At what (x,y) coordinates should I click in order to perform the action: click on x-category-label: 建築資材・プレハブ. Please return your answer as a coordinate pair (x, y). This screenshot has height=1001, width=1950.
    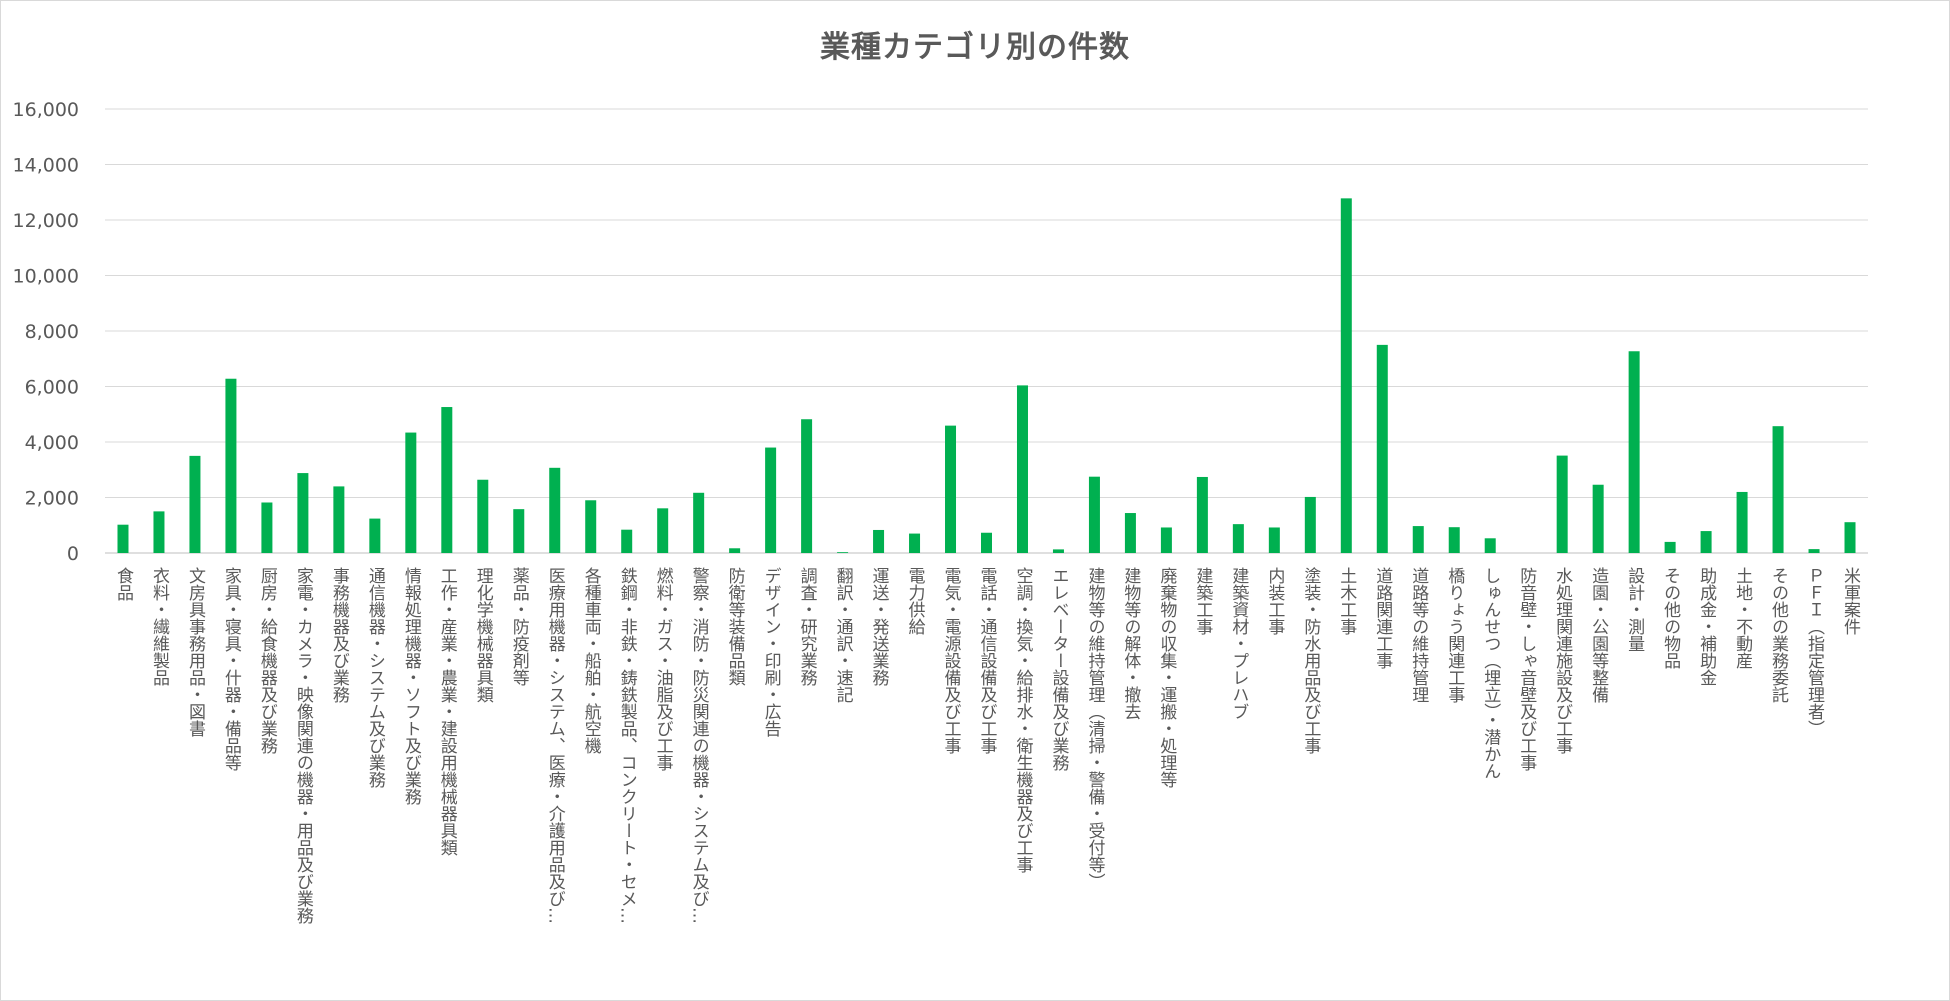
    Looking at the image, I should click on (1238, 643).